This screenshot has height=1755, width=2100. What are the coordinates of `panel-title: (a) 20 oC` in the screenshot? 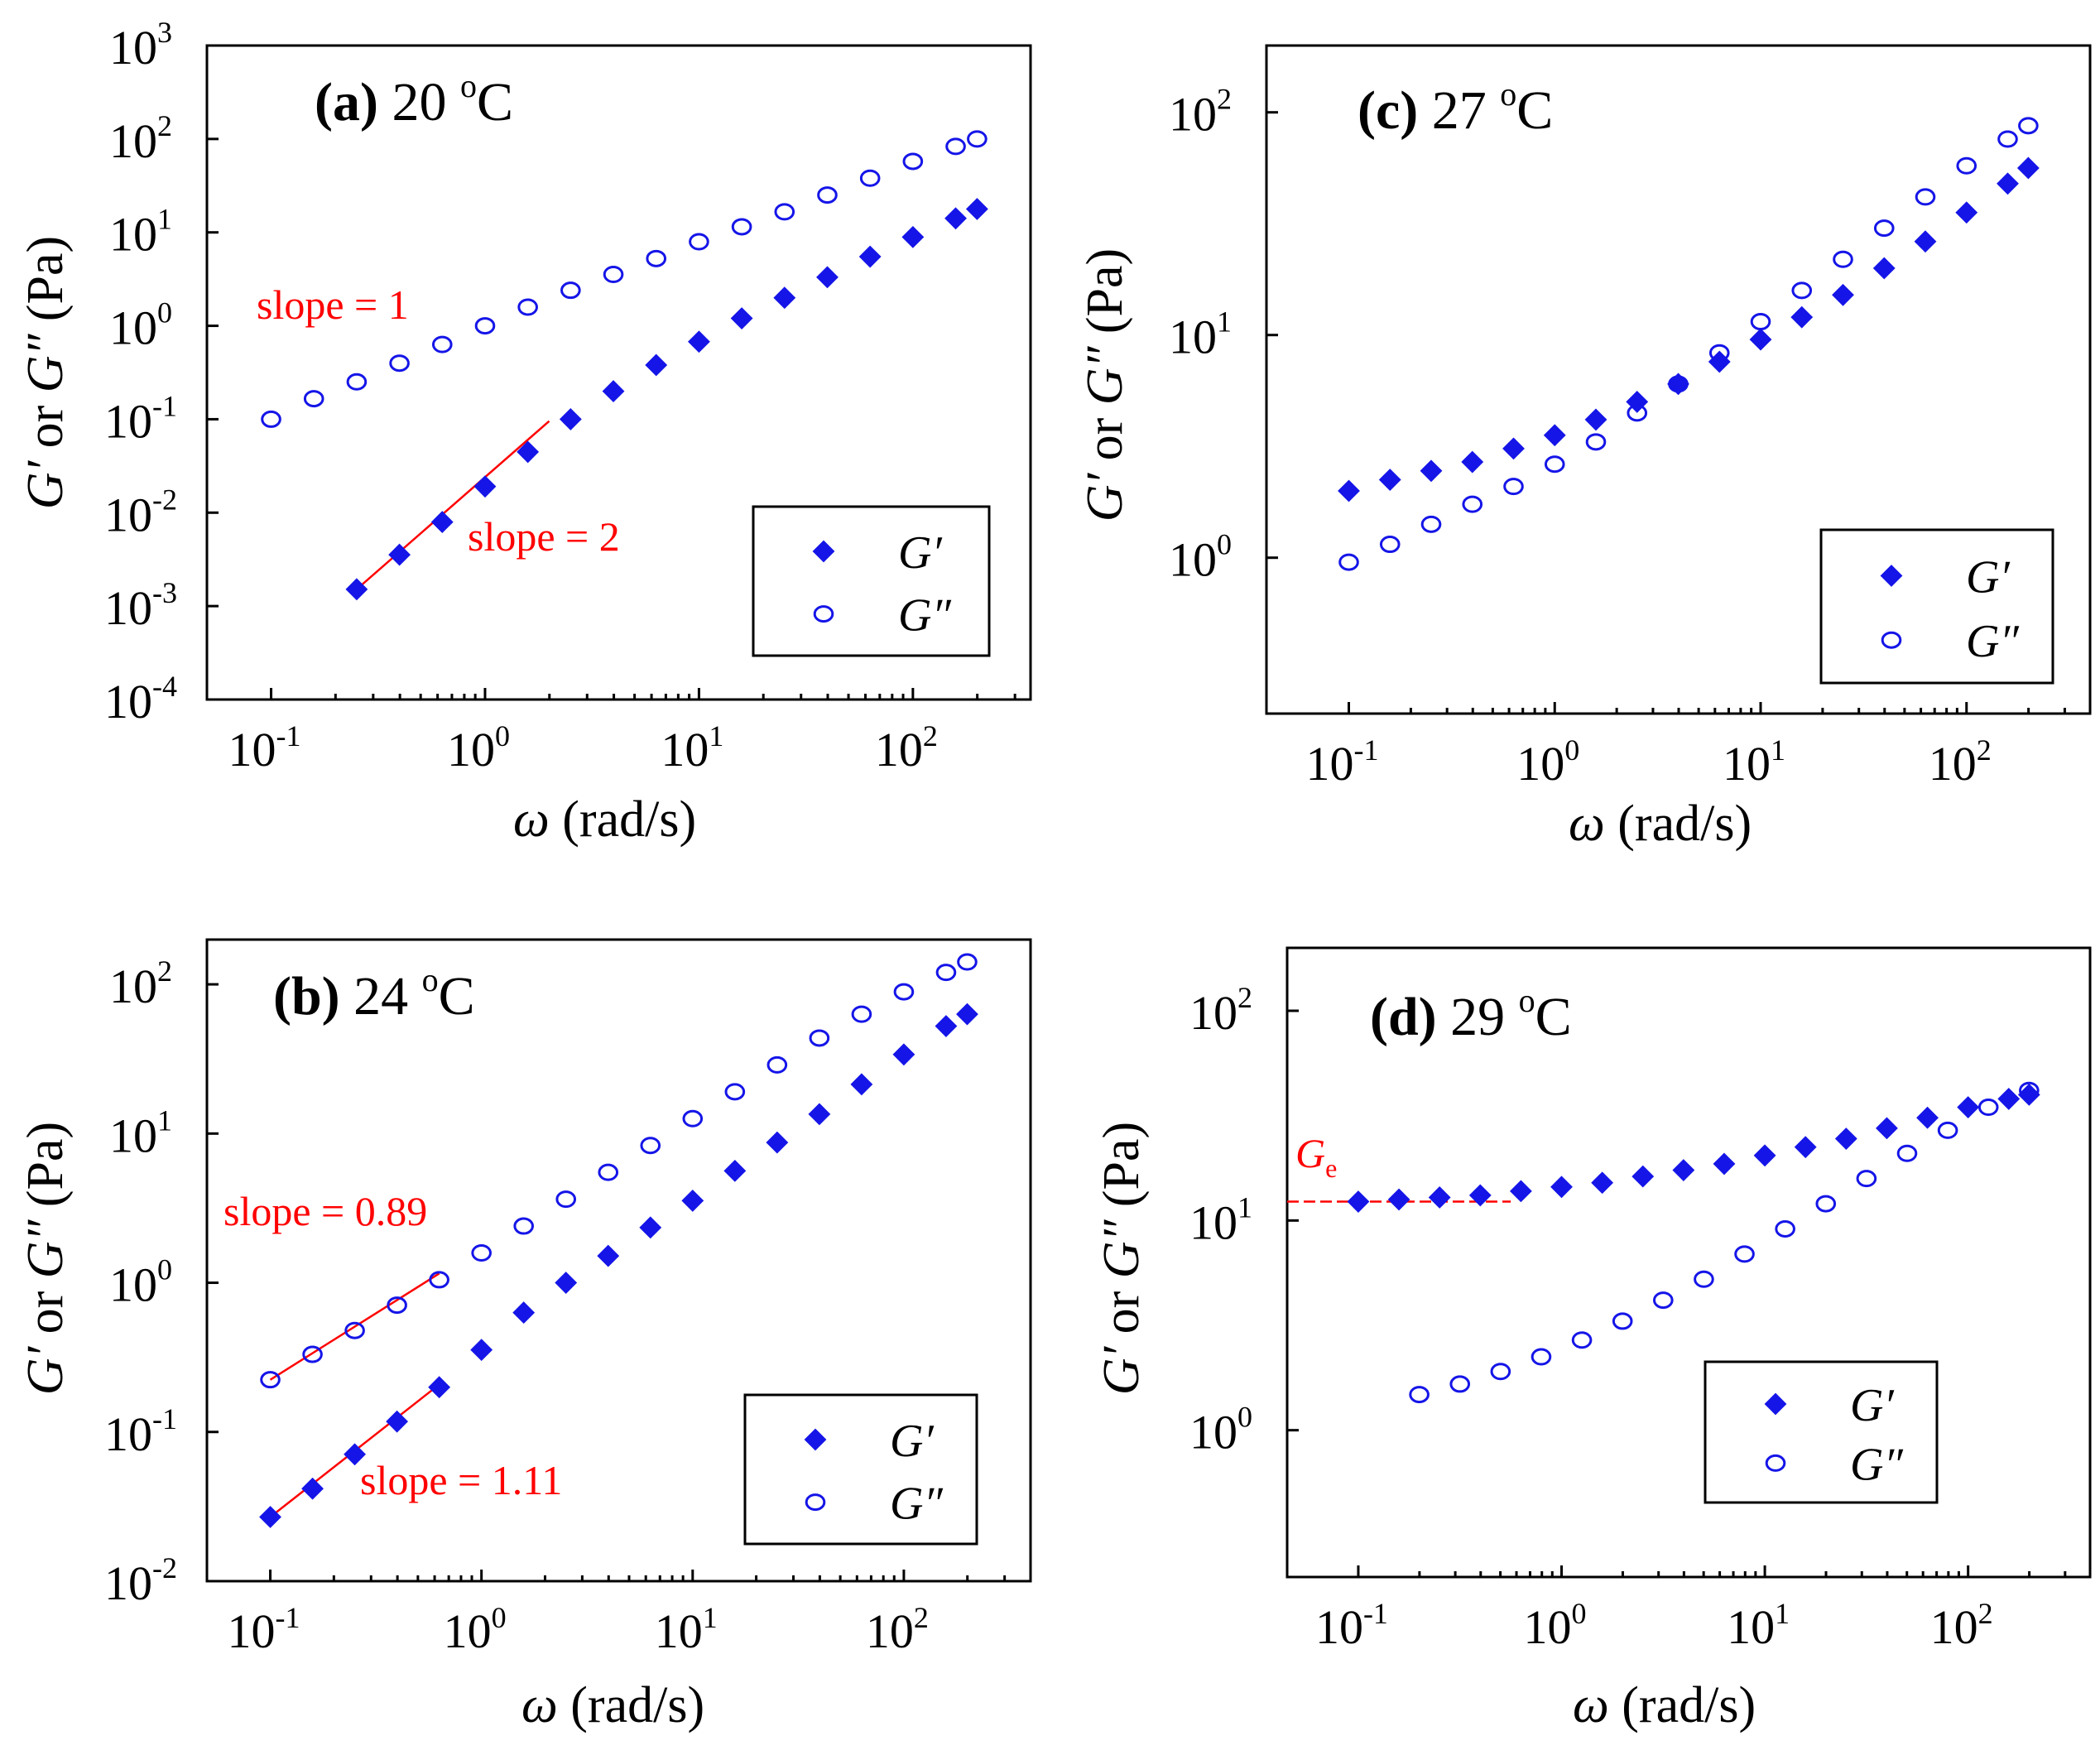 It's located at (414, 99).